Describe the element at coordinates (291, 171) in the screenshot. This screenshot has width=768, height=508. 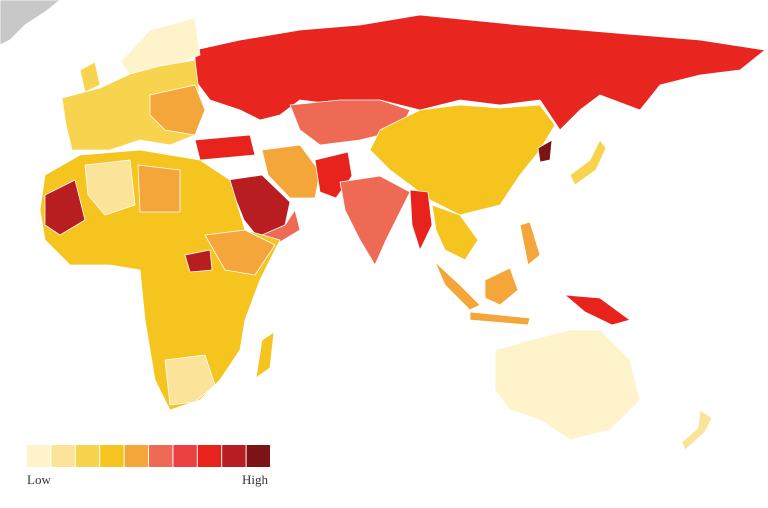
I see `iran` at that location.